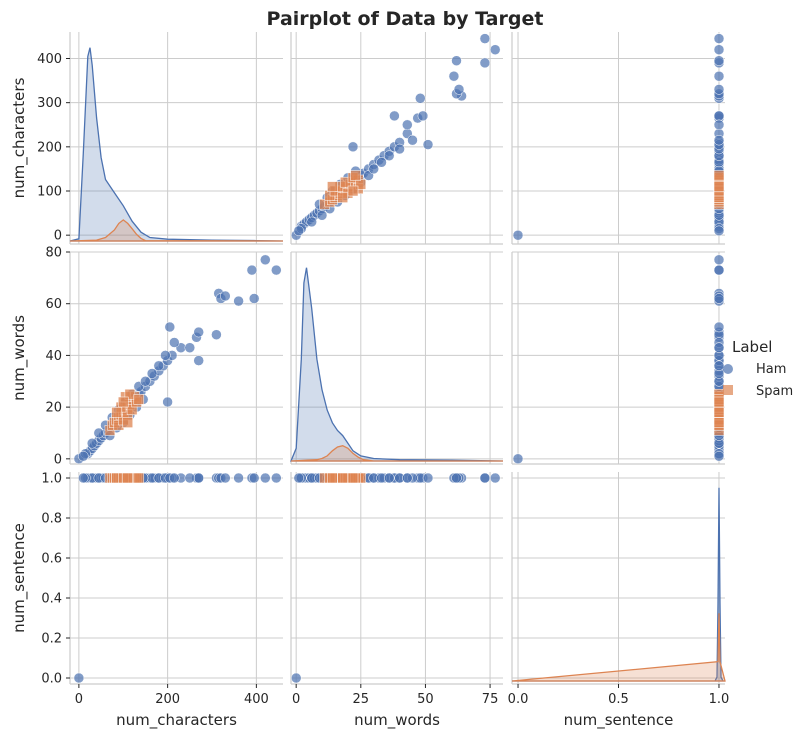  I want to click on legend-label-ham: Ham, so click(771, 369).